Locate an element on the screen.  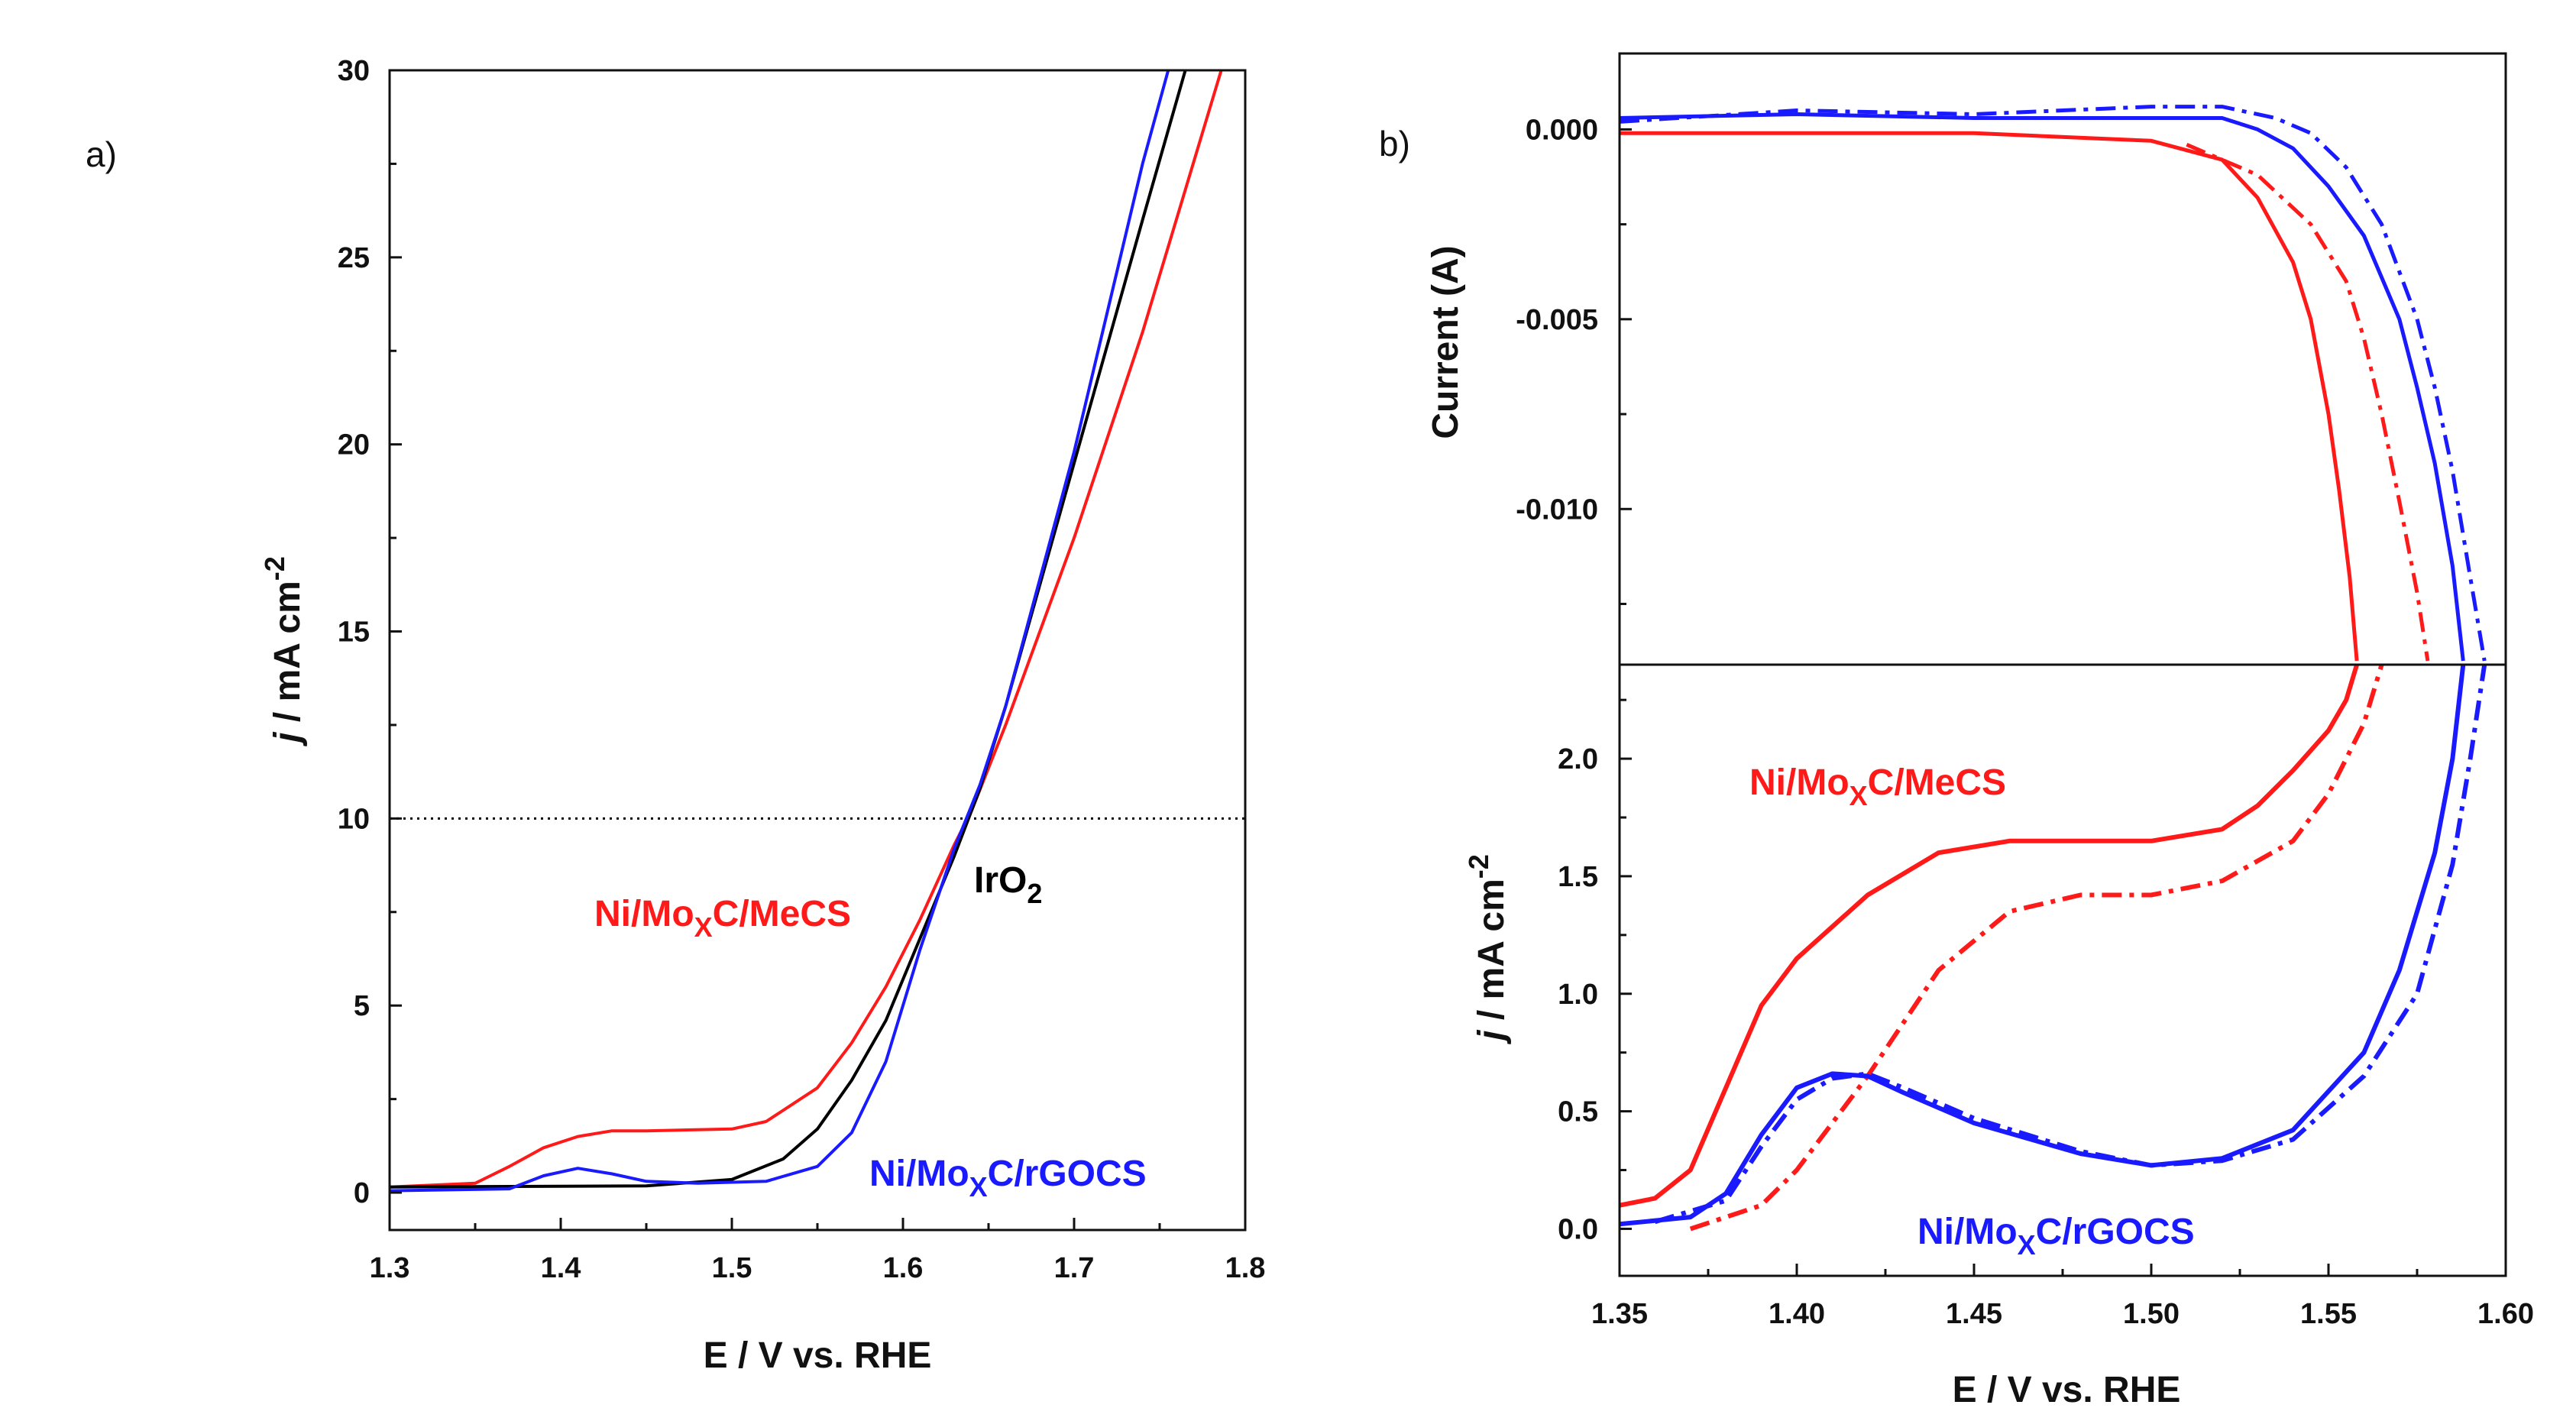
panel-a-x-ticks: 1.3 1.4 1.5 1.6 1.7 1.8 is located at coordinates (818, 1251).